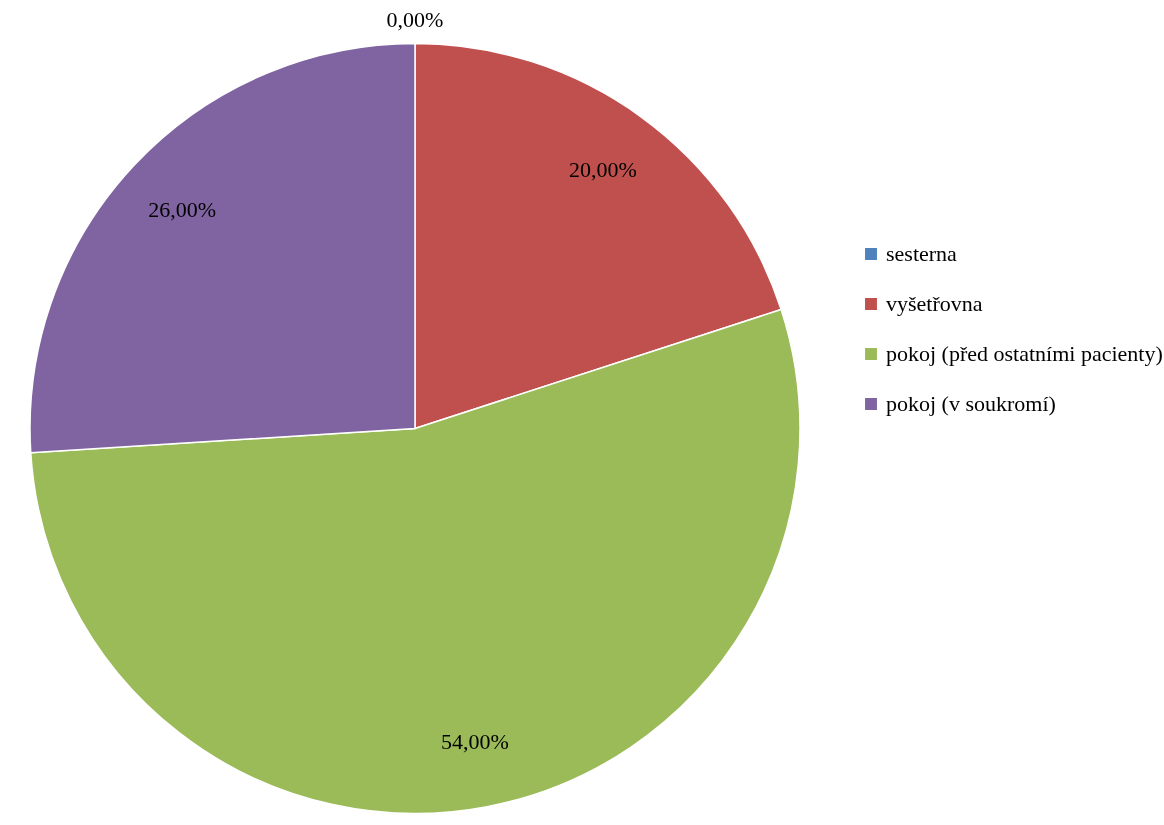  What do you see at coordinates (415, 19) in the screenshot?
I see `text: 0,00%` at bounding box center [415, 19].